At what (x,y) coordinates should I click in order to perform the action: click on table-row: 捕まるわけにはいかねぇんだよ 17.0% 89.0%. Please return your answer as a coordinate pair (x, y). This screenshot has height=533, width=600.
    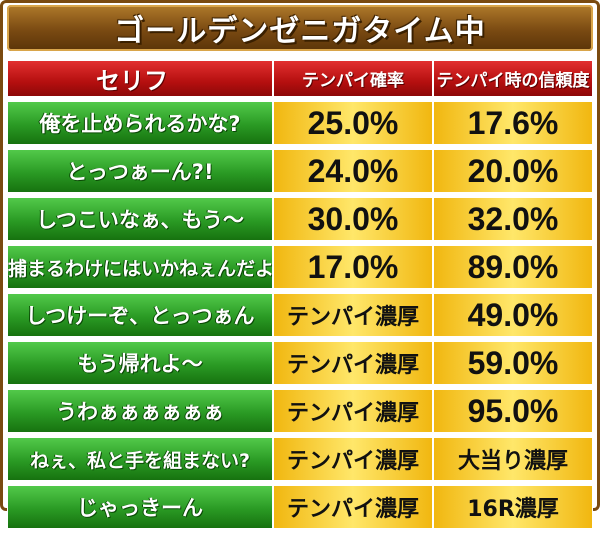
    Looking at the image, I should click on (300, 267).